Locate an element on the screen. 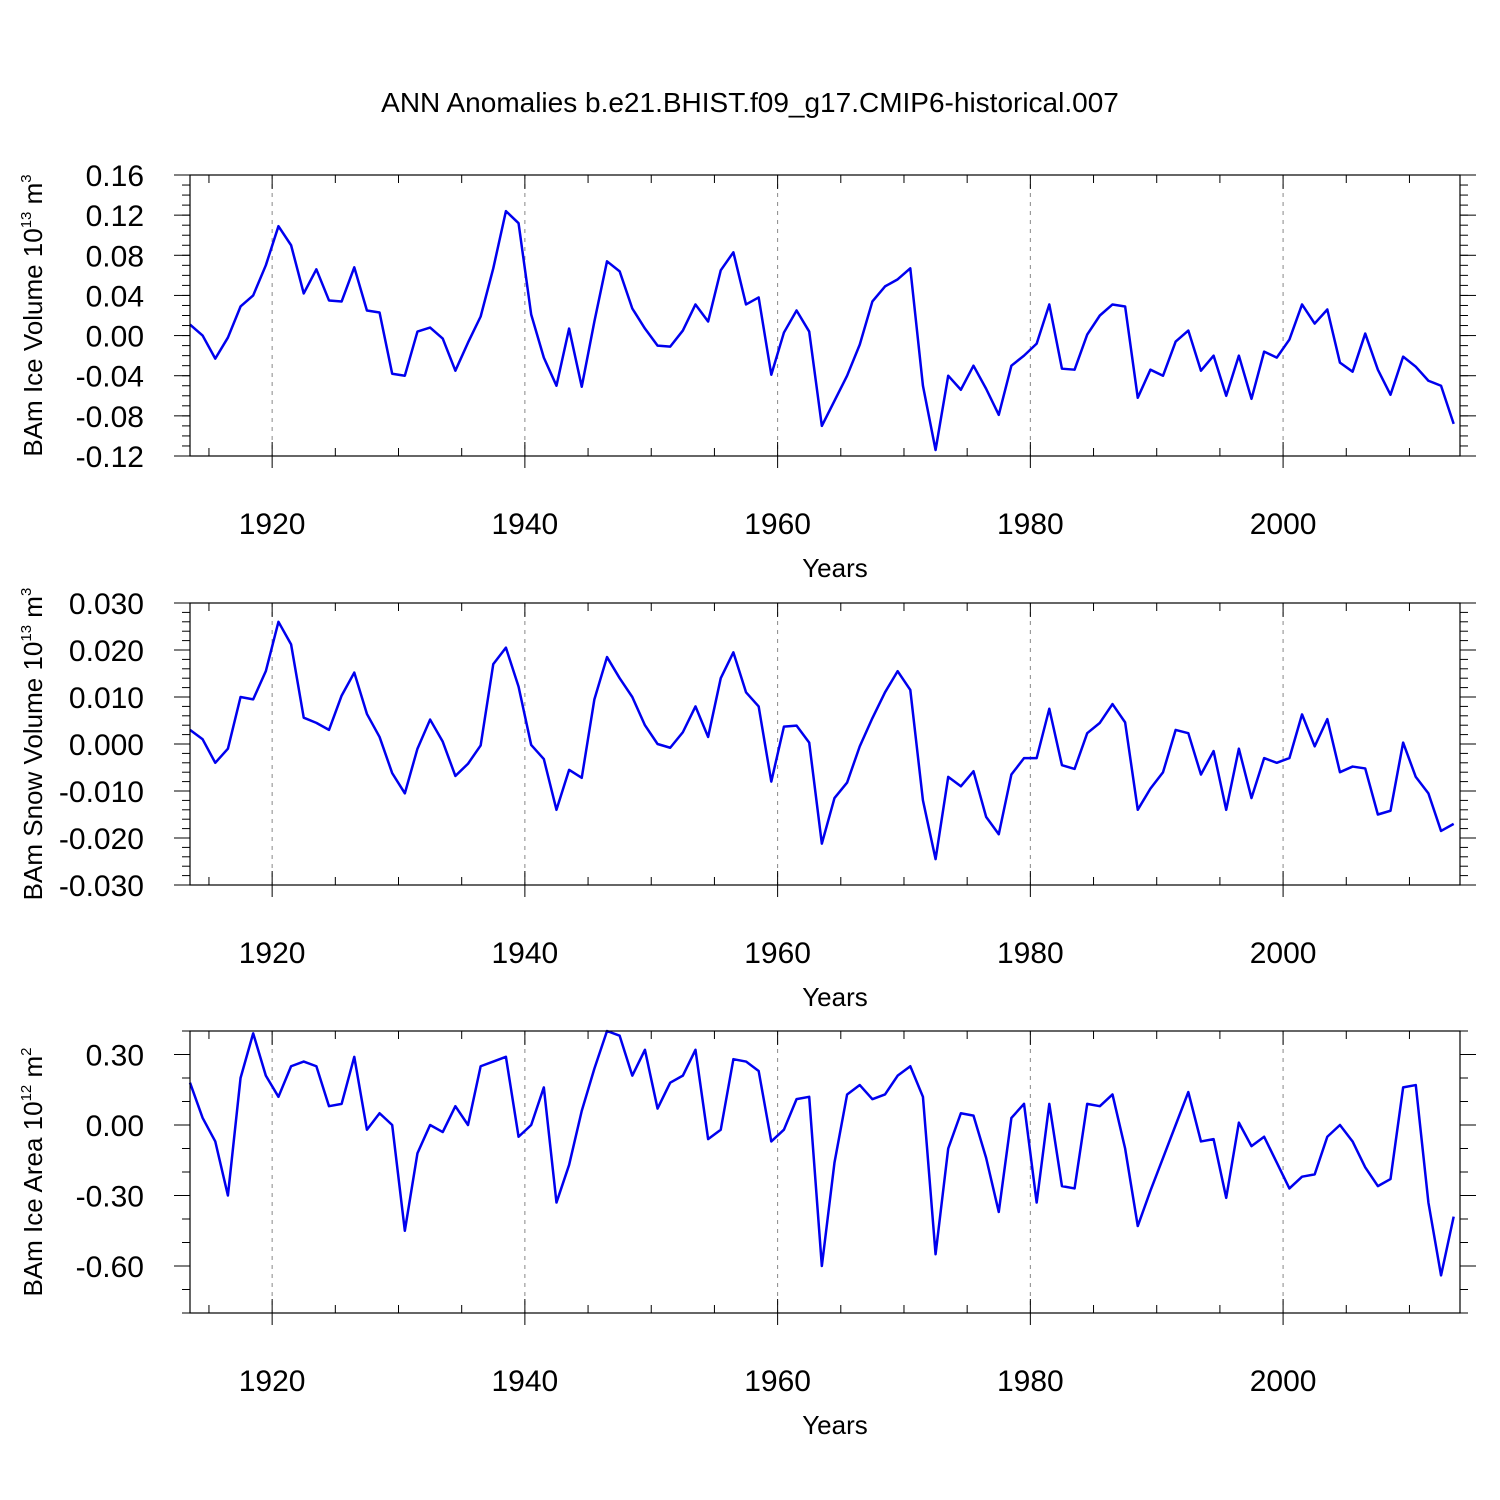 Image resolution: width=1500 pixels, height=1500 pixels. y-tick-label: 0.000 is located at coordinates (106, 745).